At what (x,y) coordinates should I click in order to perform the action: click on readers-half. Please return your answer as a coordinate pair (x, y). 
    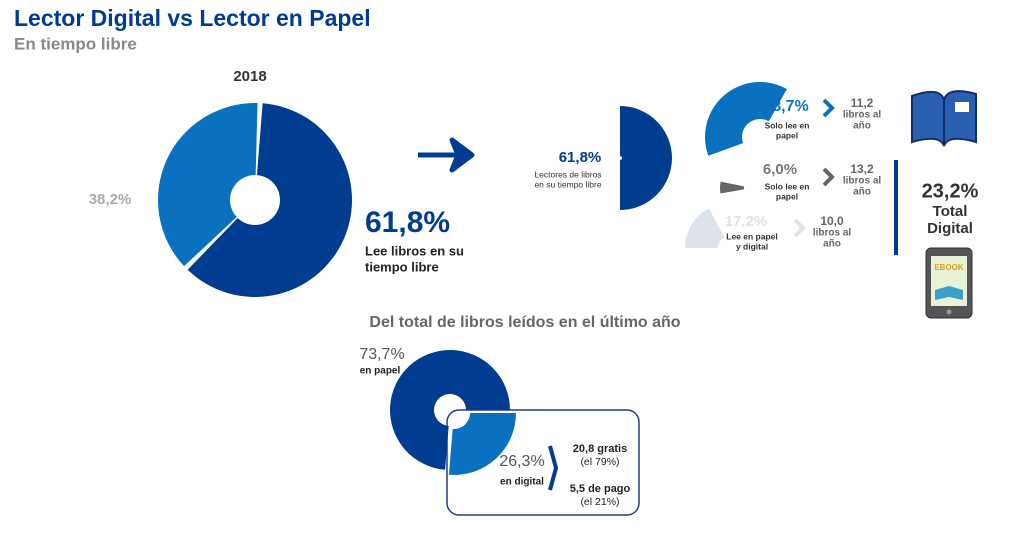
    Looking at the image, I should click on (646, 158).